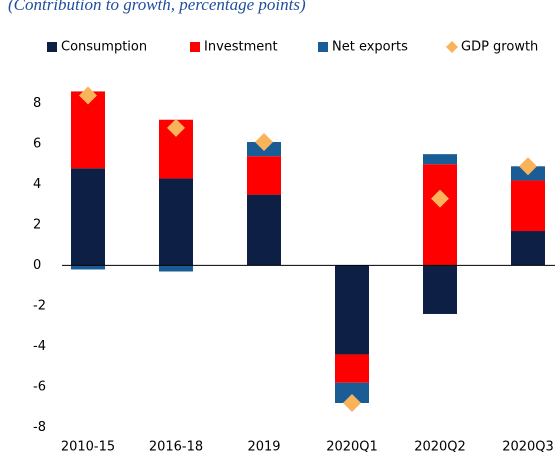 The width and height of the screenshot is (555, 456). I want to click on legend-label: Investment, so click(241, 47).